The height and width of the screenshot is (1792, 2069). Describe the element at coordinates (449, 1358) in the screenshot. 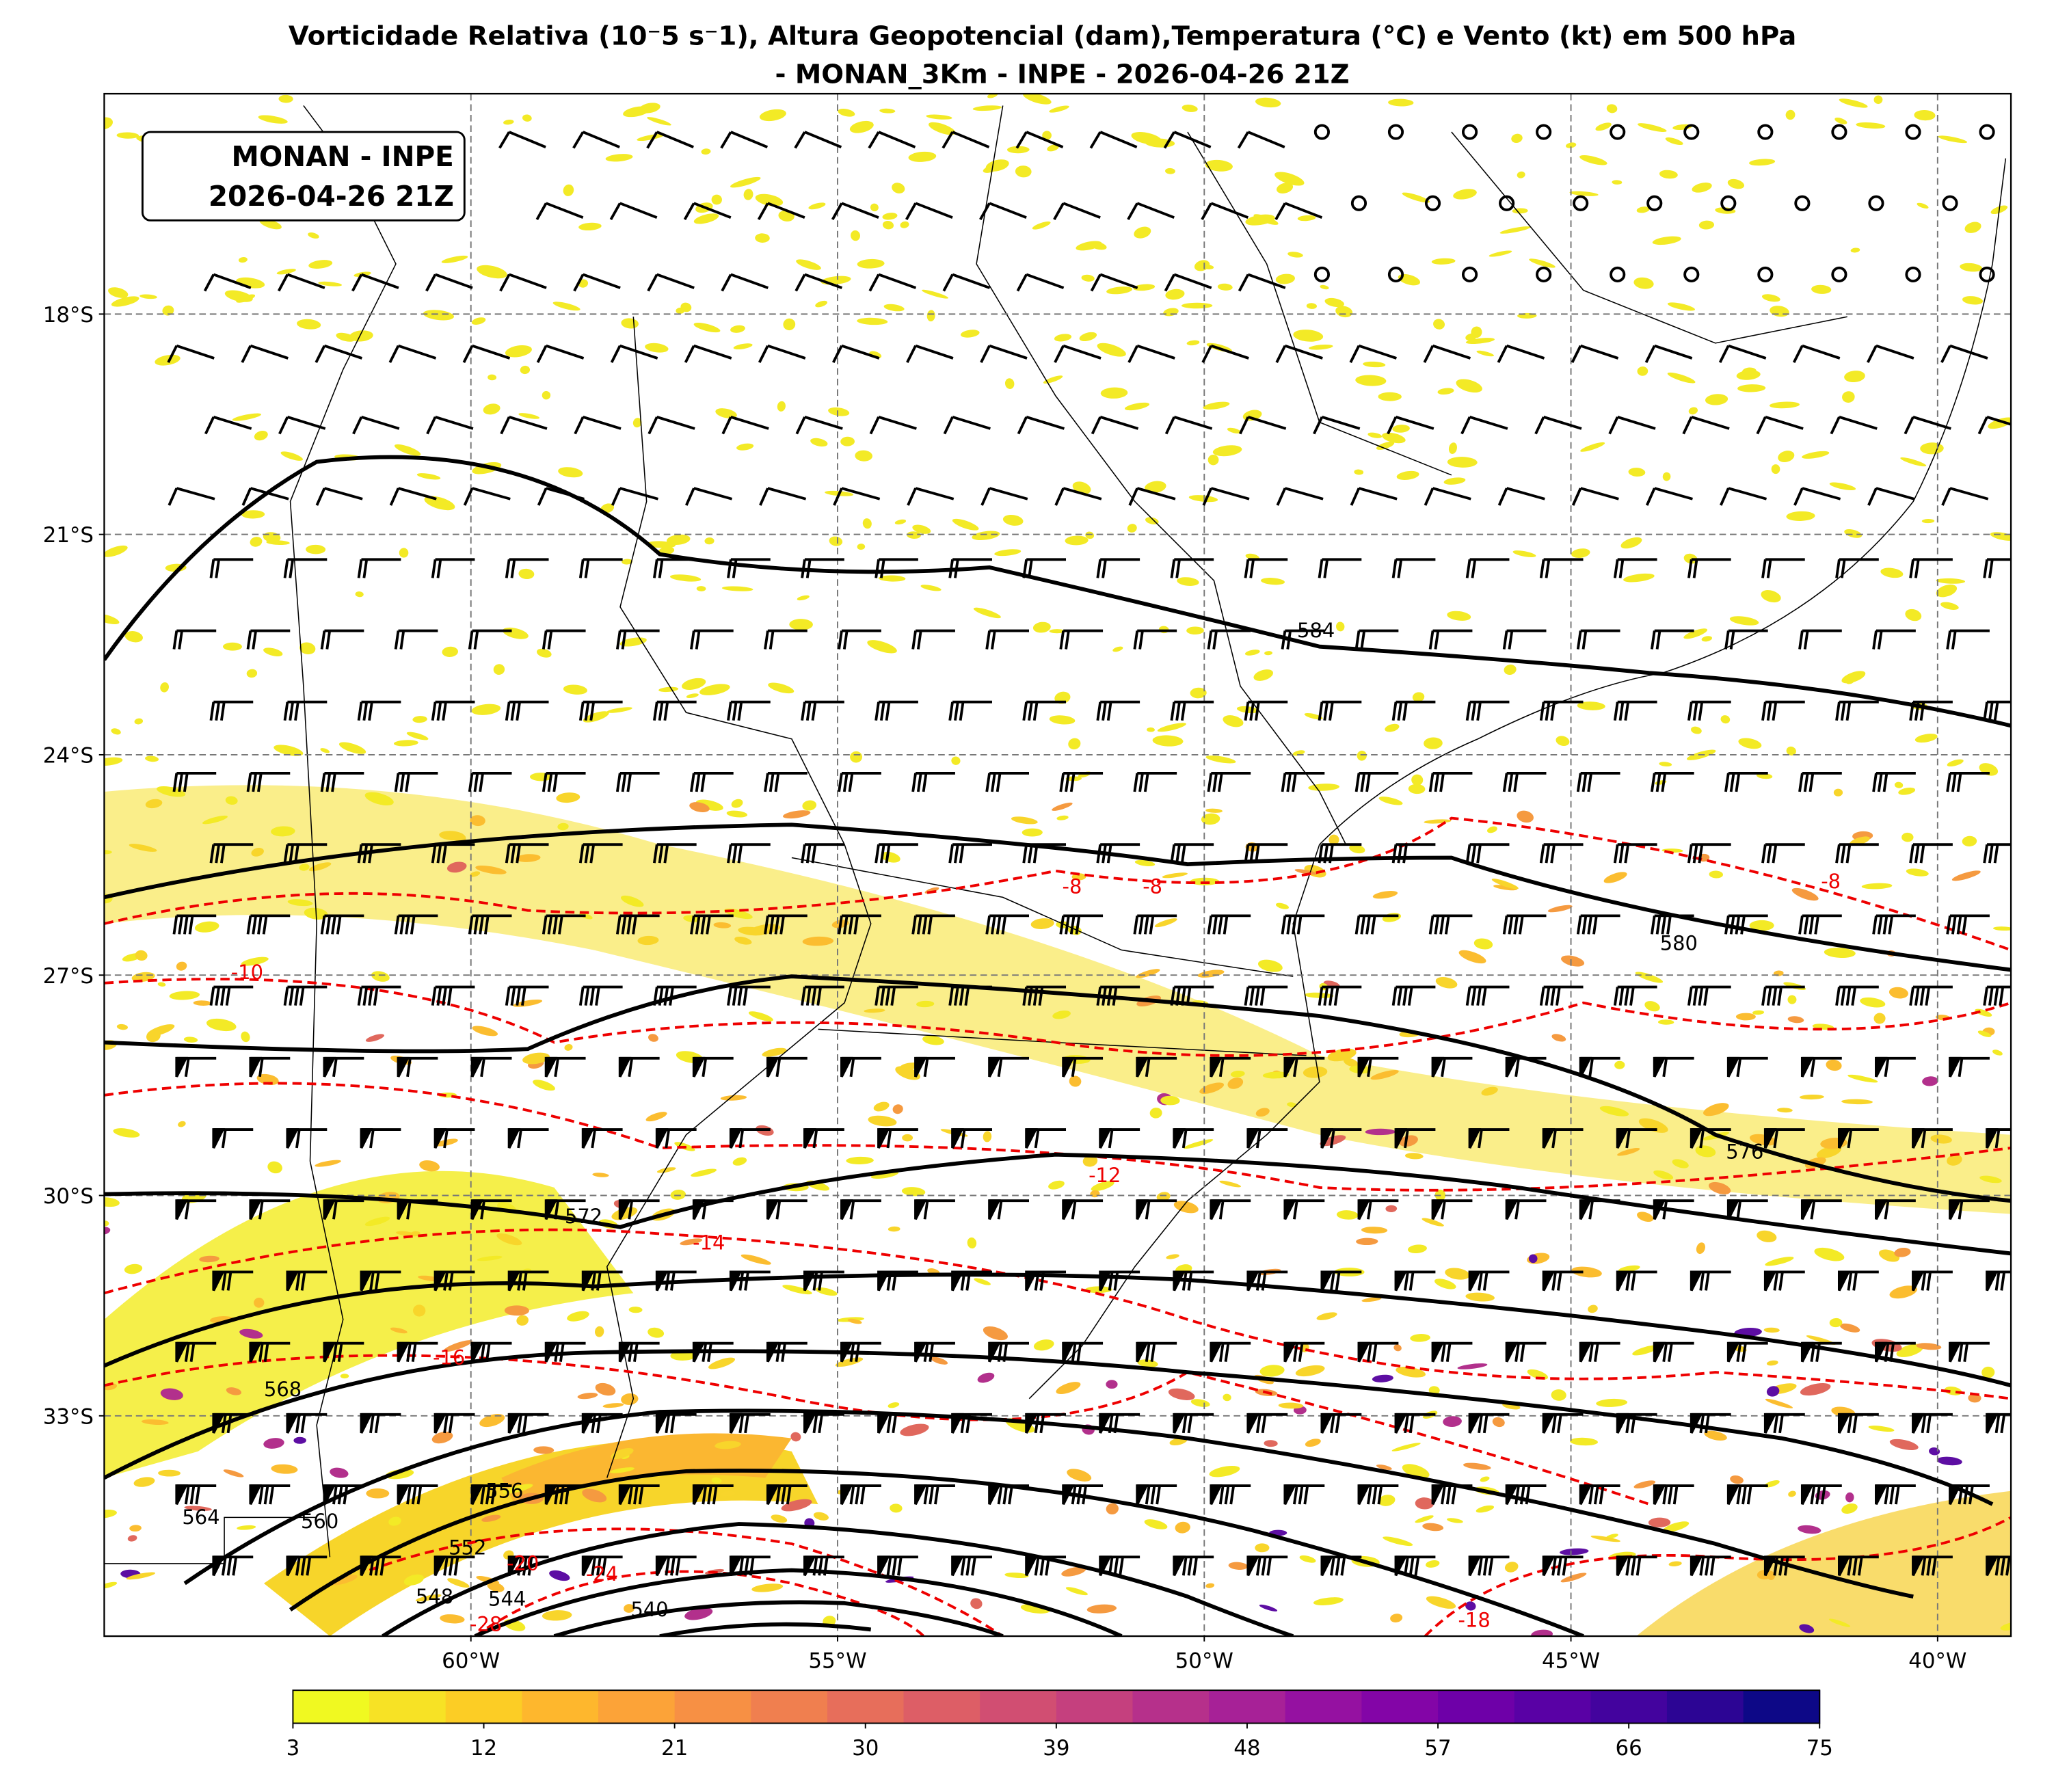

I see `temperature-label: -16` at that location.